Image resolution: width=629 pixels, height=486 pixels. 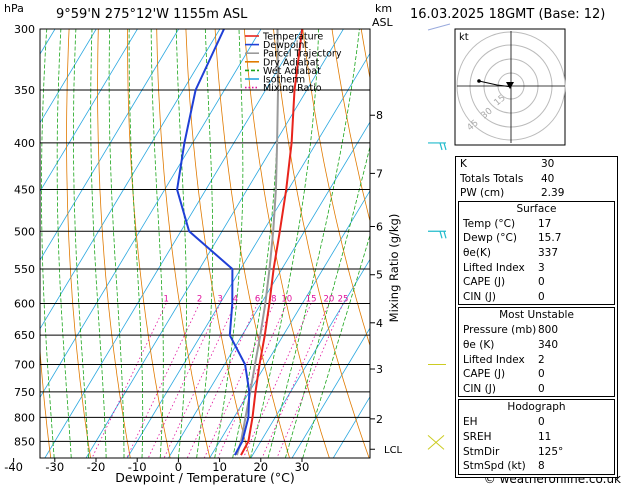 I want to click on hodo-label: StmSpd (kt), so click(x=494, y=466).